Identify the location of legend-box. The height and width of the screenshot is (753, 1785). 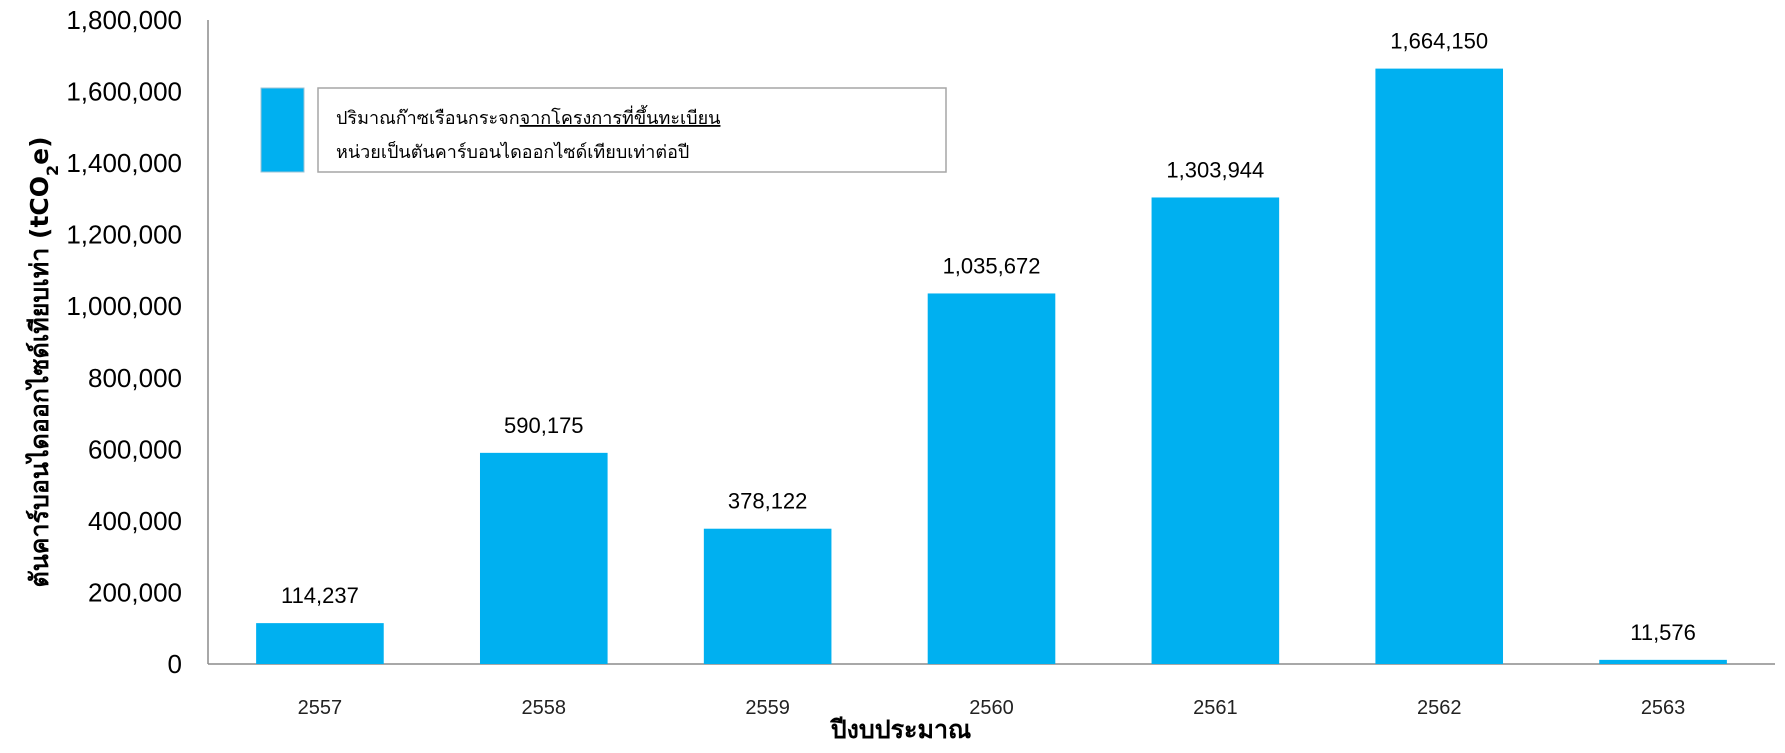
(632, 130).